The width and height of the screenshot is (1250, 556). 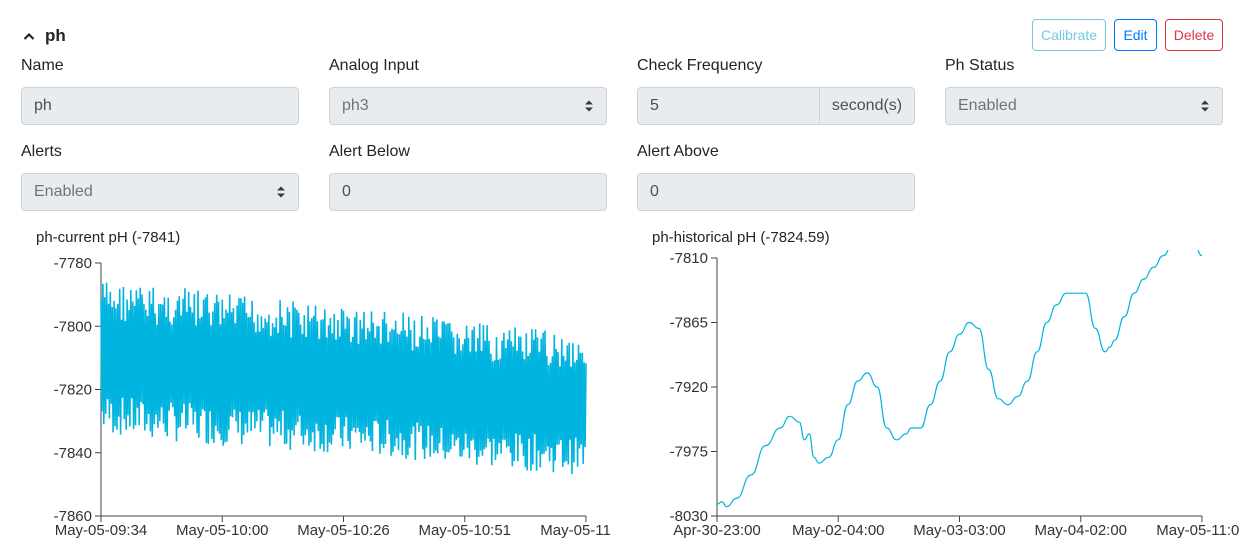 What do you see at coordinates (468, 192) in the screenshot?
I see `alert-below-field: 0` at bounding box center [468, 192].